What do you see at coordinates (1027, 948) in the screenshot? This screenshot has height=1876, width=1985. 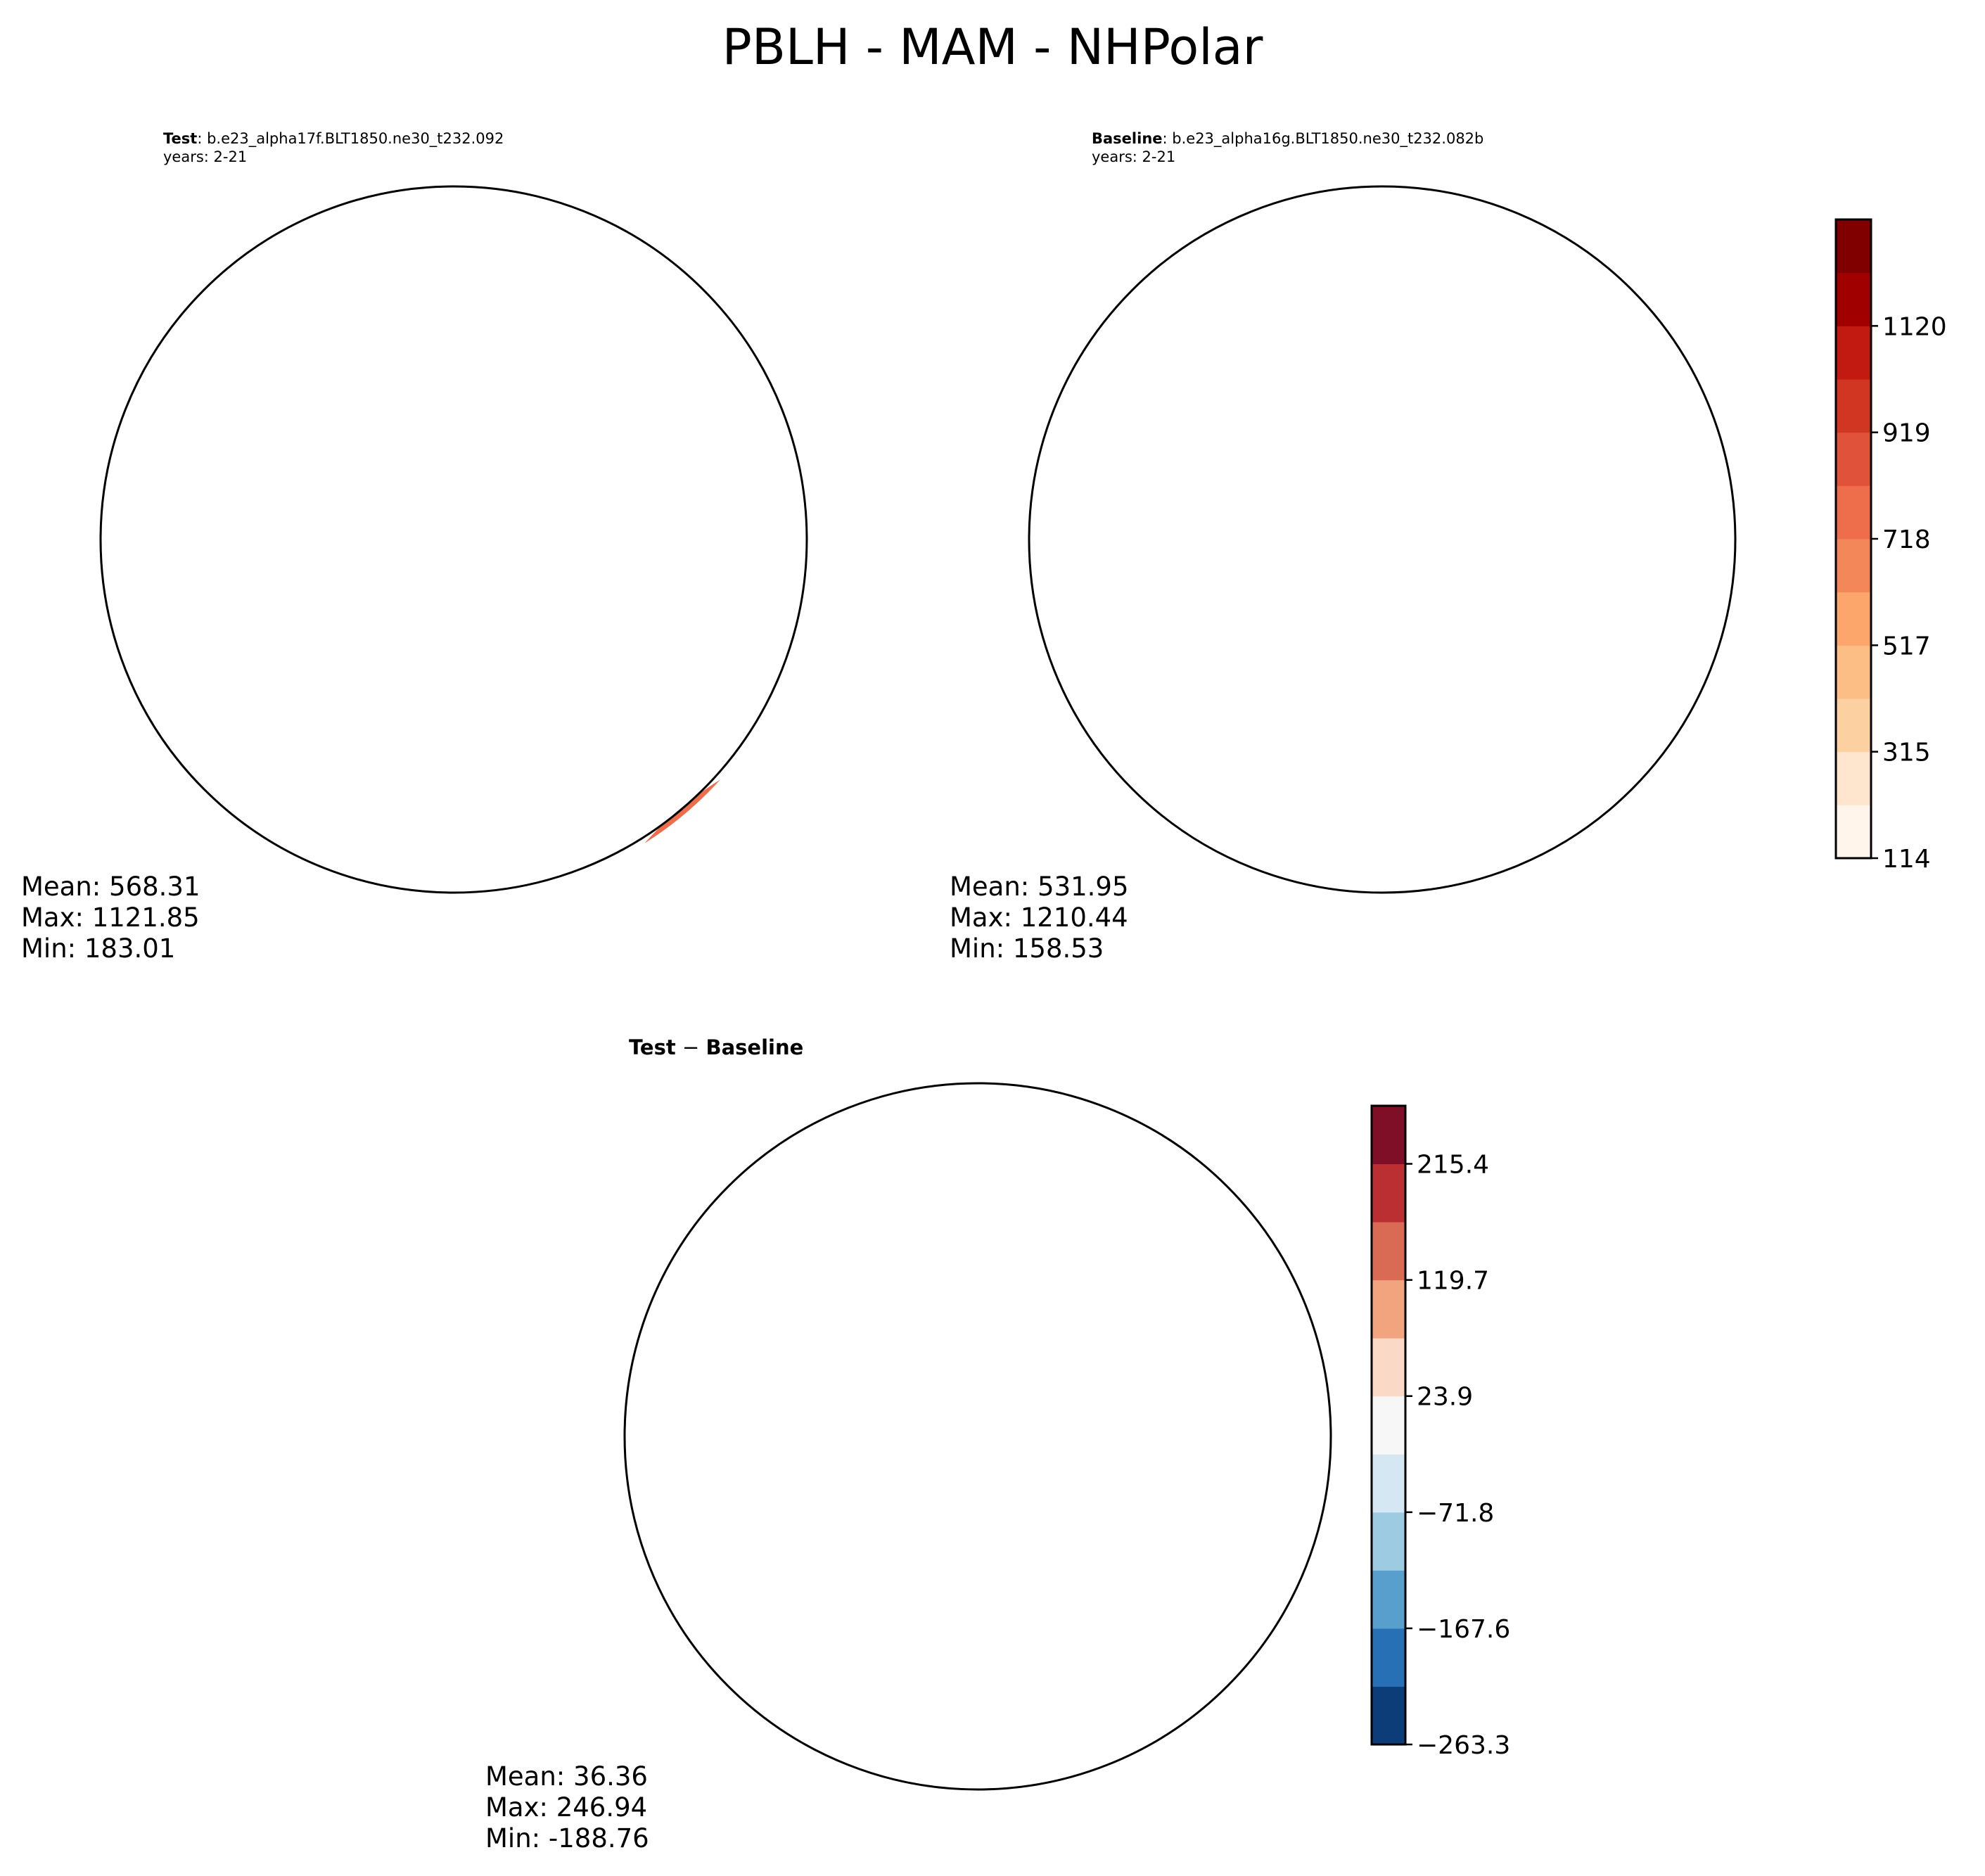 I see `baseline-min: Min: 158.53` at bounding box center [1027, 948].